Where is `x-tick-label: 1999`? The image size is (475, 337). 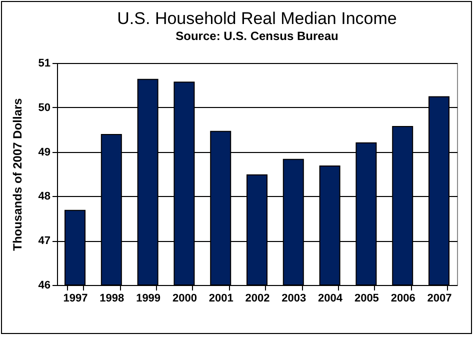 x-tick-label: 1999 is located at coordinates (148, 298).